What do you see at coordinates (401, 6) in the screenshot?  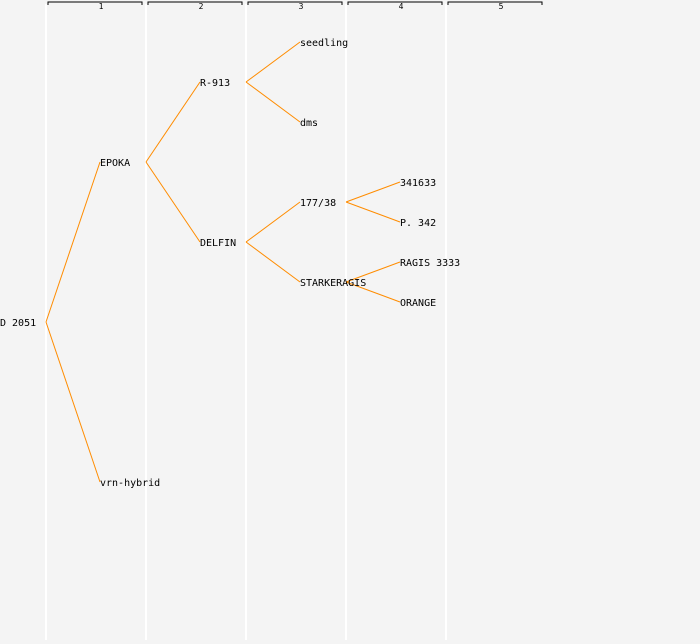 I see `column-number: 4` at bounding box center [401, 6].